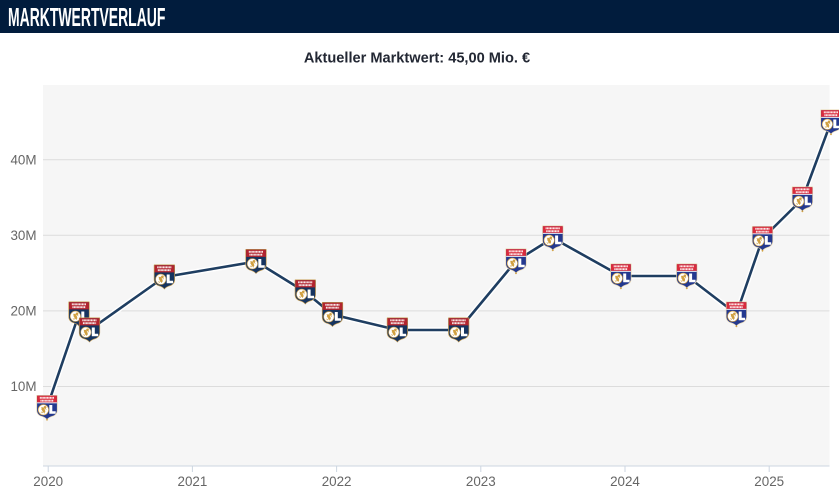  I want to click on svg-text: 20M, so click(23, 311).